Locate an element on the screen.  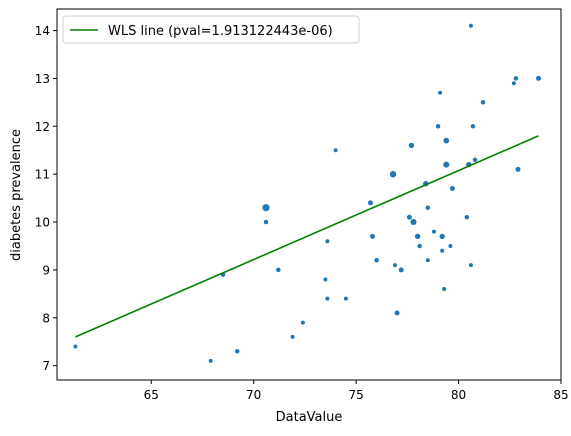
y-tick-label-14: 14 is located at coordinates (42, 31).